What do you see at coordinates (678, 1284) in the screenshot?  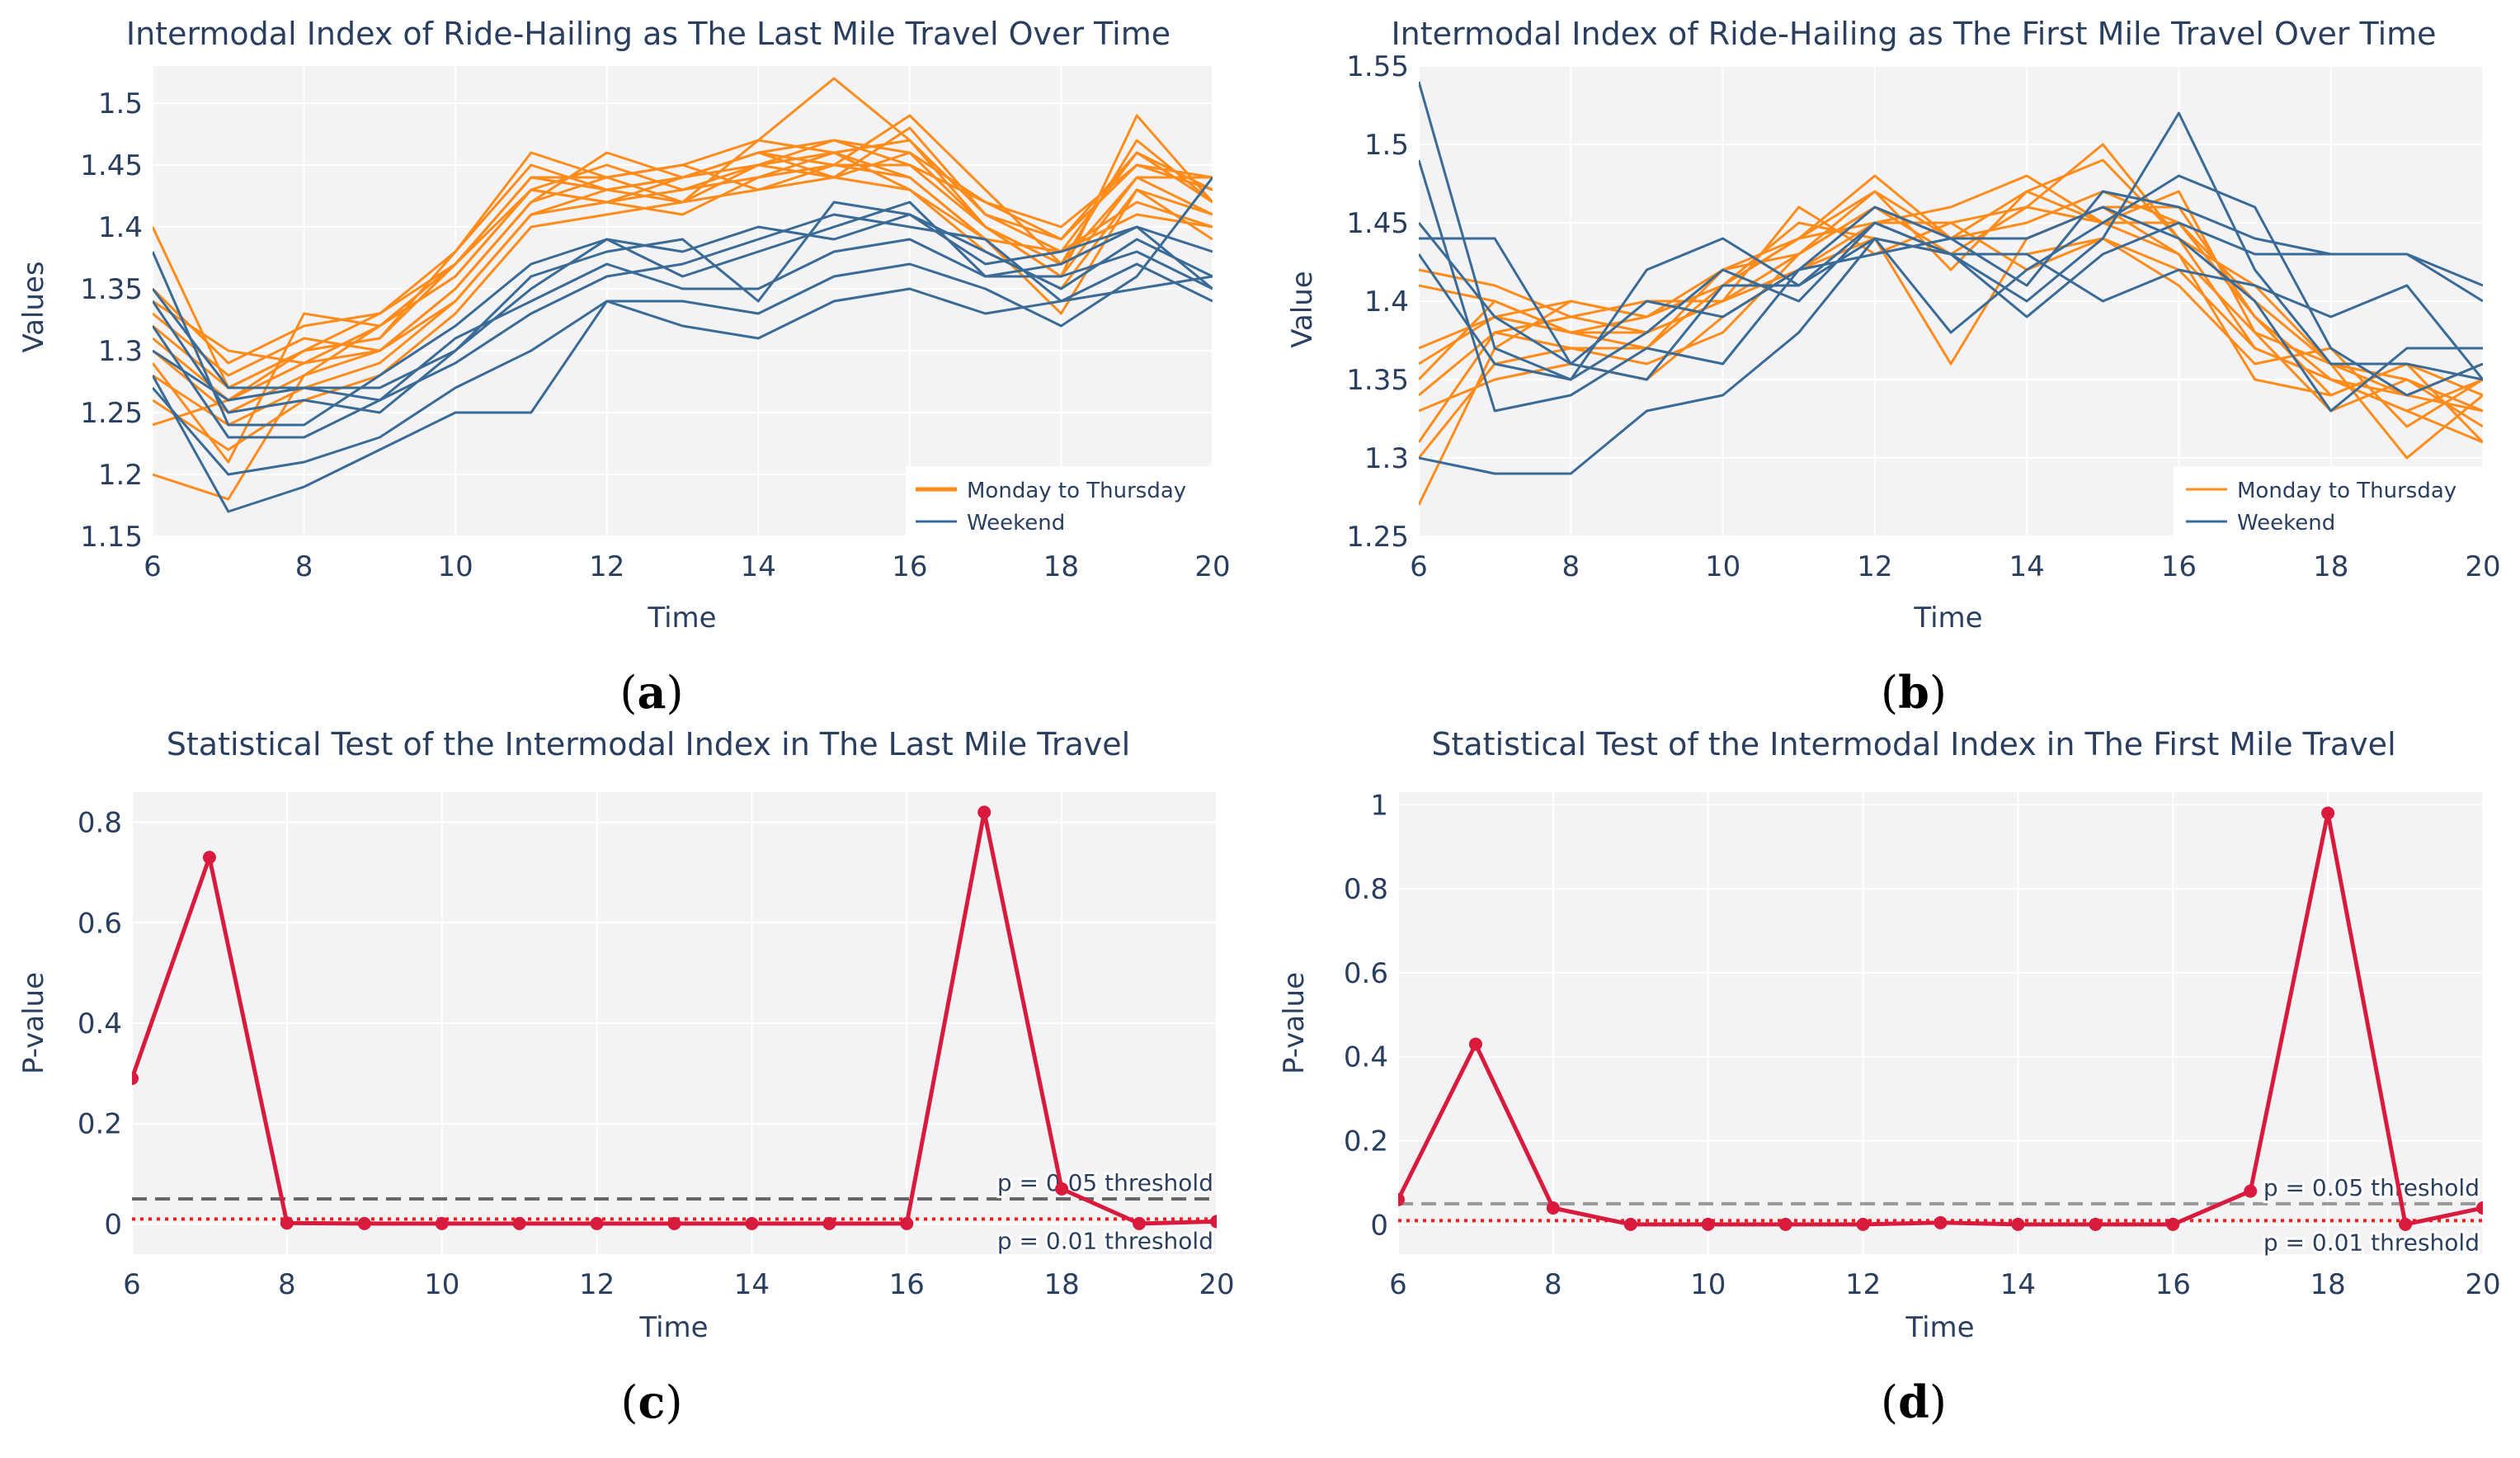 I see `x-tick-labels: 6 8 10 12 14 16 18 20` at bounding box center [678, 1284].